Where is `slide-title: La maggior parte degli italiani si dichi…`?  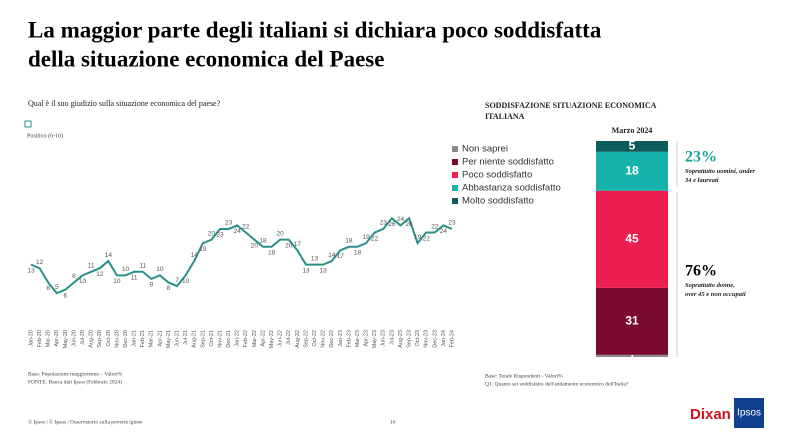
slide-title: La maggior parte degli italiani si dichi… is located at coordinates (315, 29).